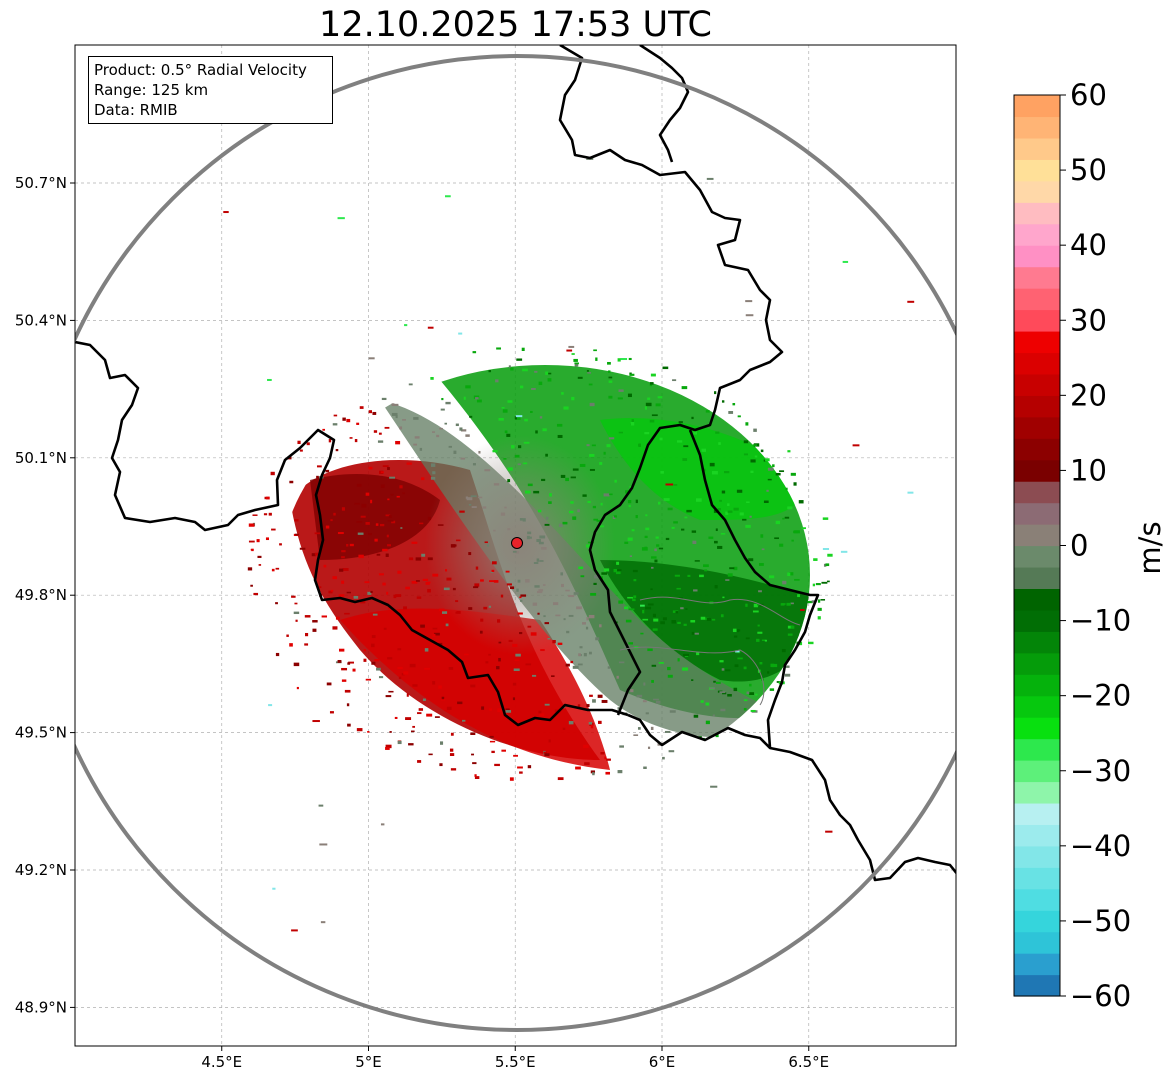 The image size is (1171, 1081). I want to click on colorbar-tick-label: −50, so click(1100, 921).